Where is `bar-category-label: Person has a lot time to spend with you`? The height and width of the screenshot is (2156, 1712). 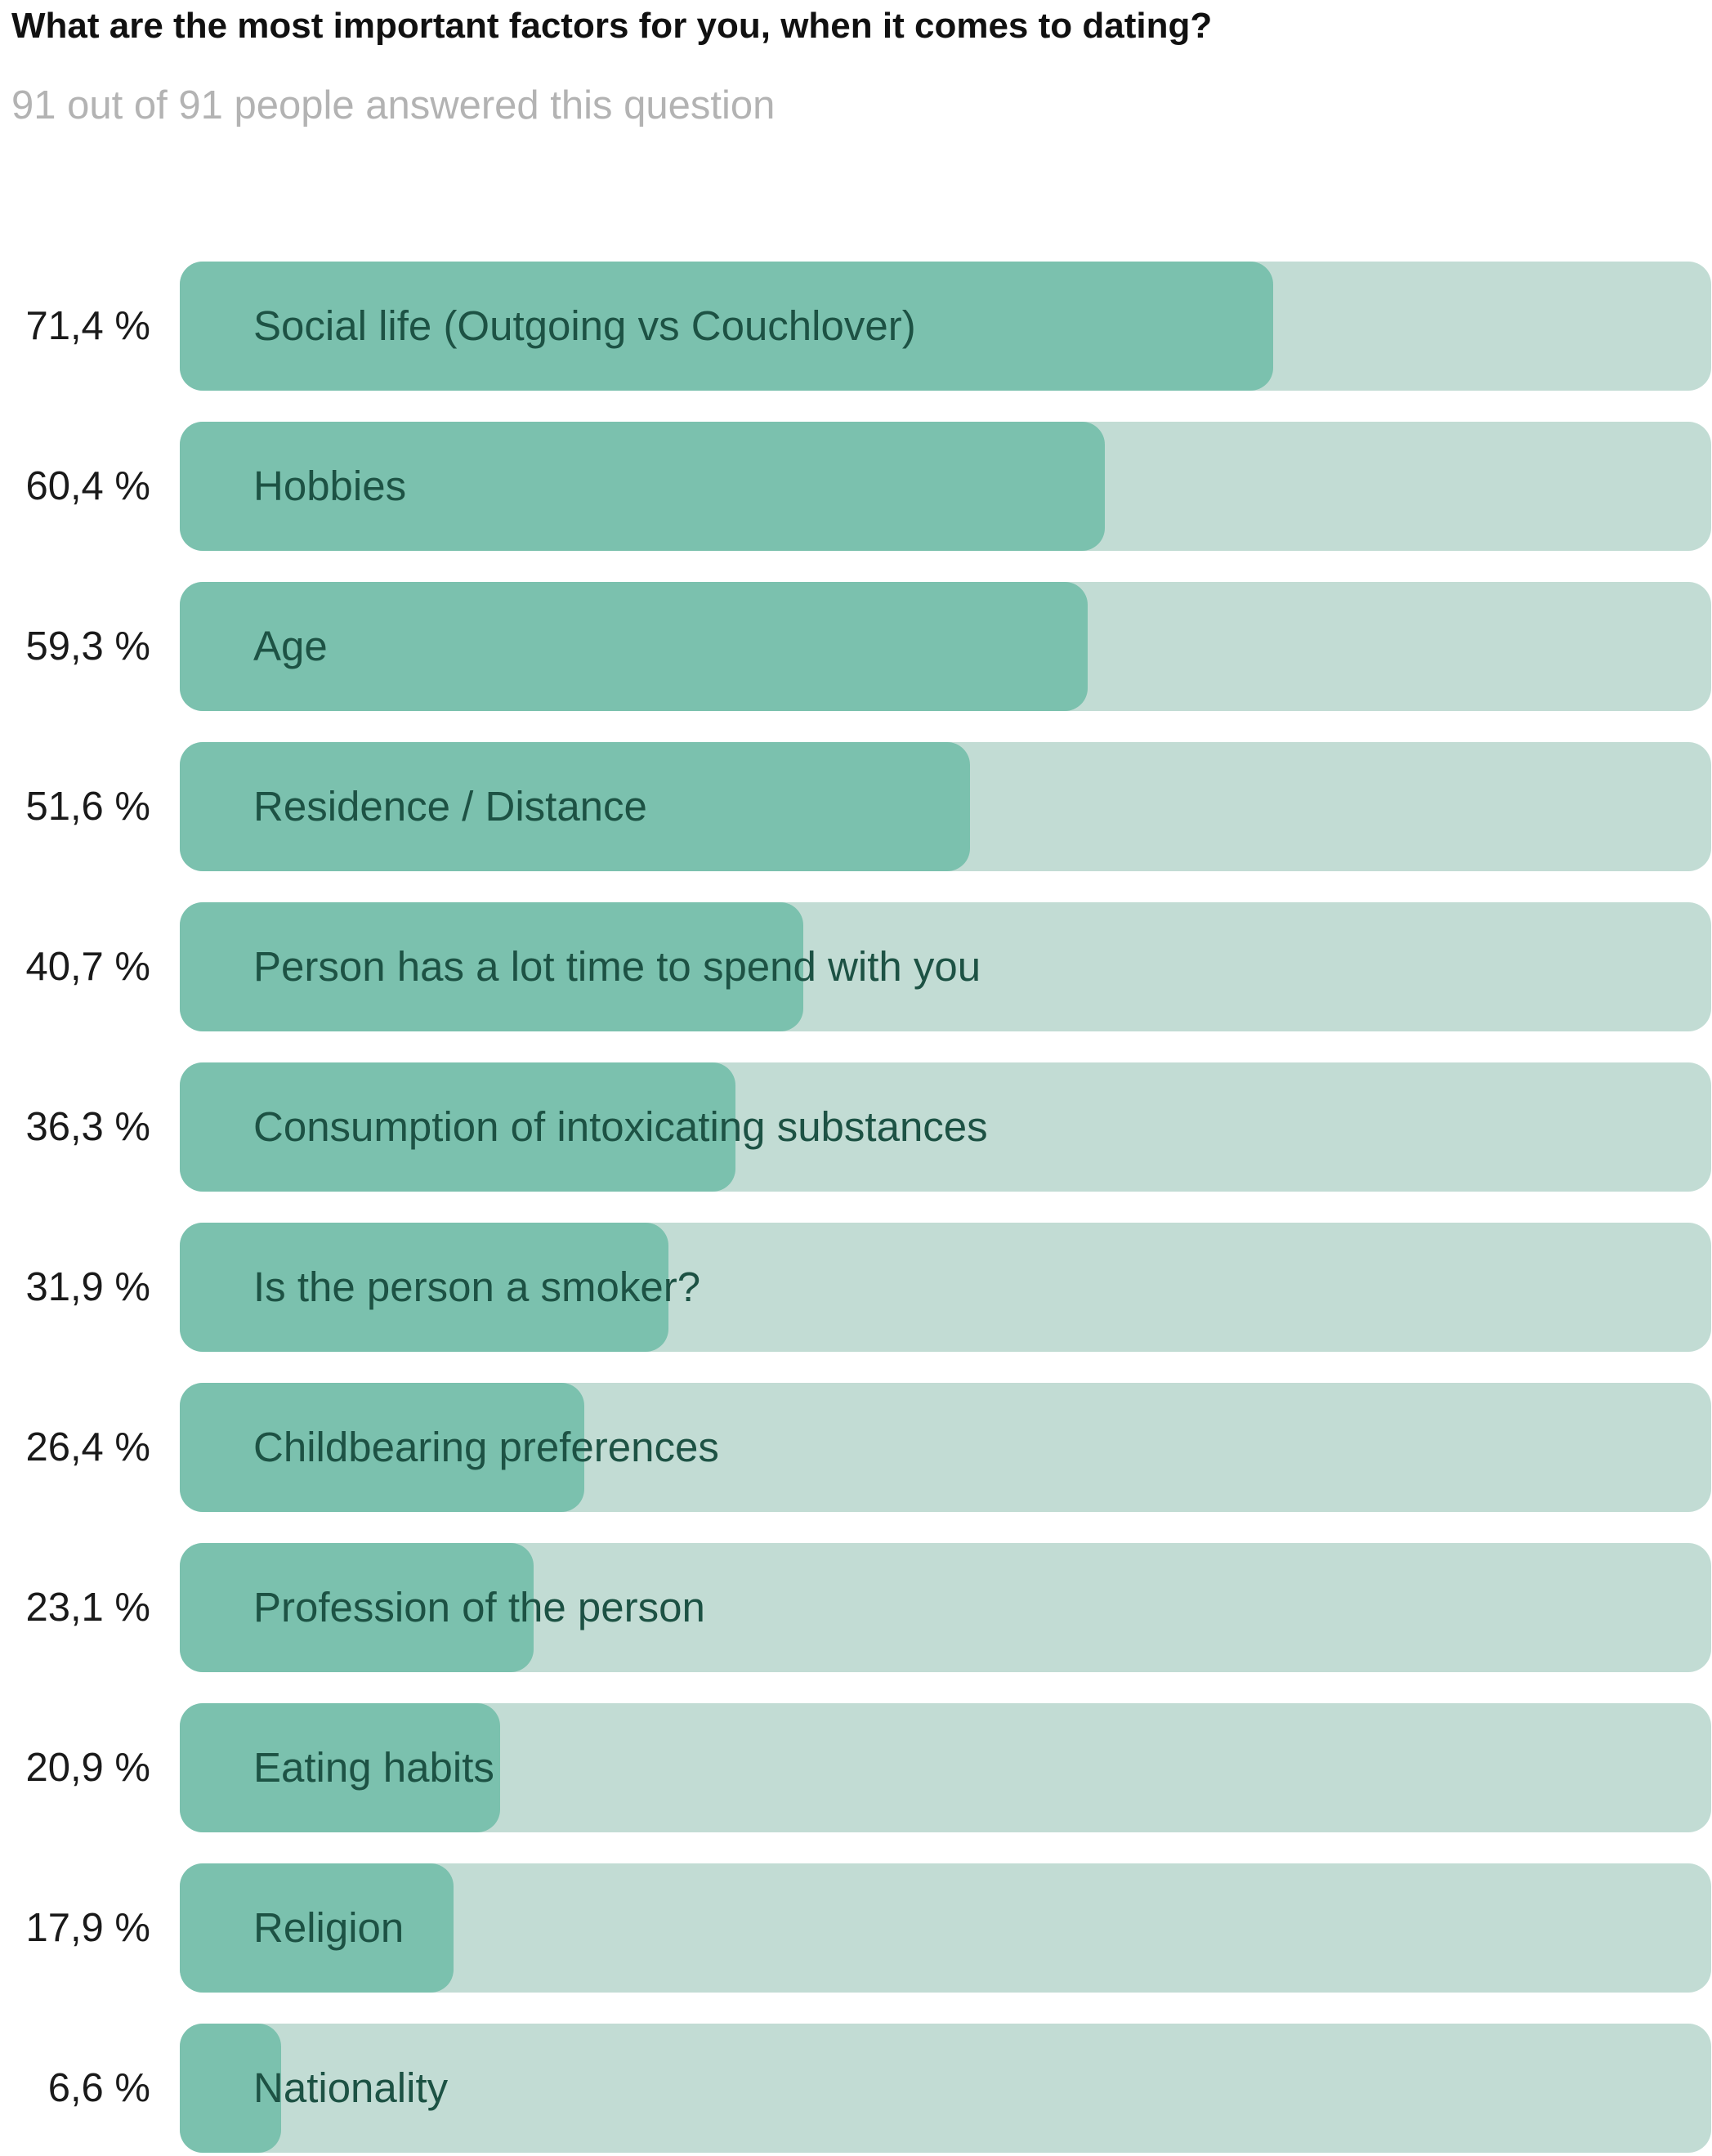
bar-category-label: Person has a lot time to spend with you is located at coordinates (617, 966).